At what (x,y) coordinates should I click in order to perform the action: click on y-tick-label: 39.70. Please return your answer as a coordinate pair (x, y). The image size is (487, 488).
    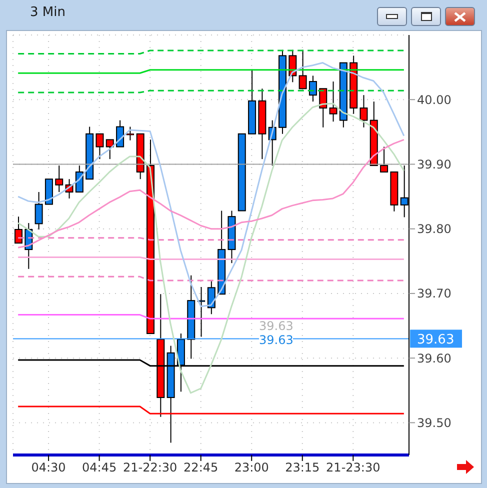
    Looking at the image, I should click on (434, 293).